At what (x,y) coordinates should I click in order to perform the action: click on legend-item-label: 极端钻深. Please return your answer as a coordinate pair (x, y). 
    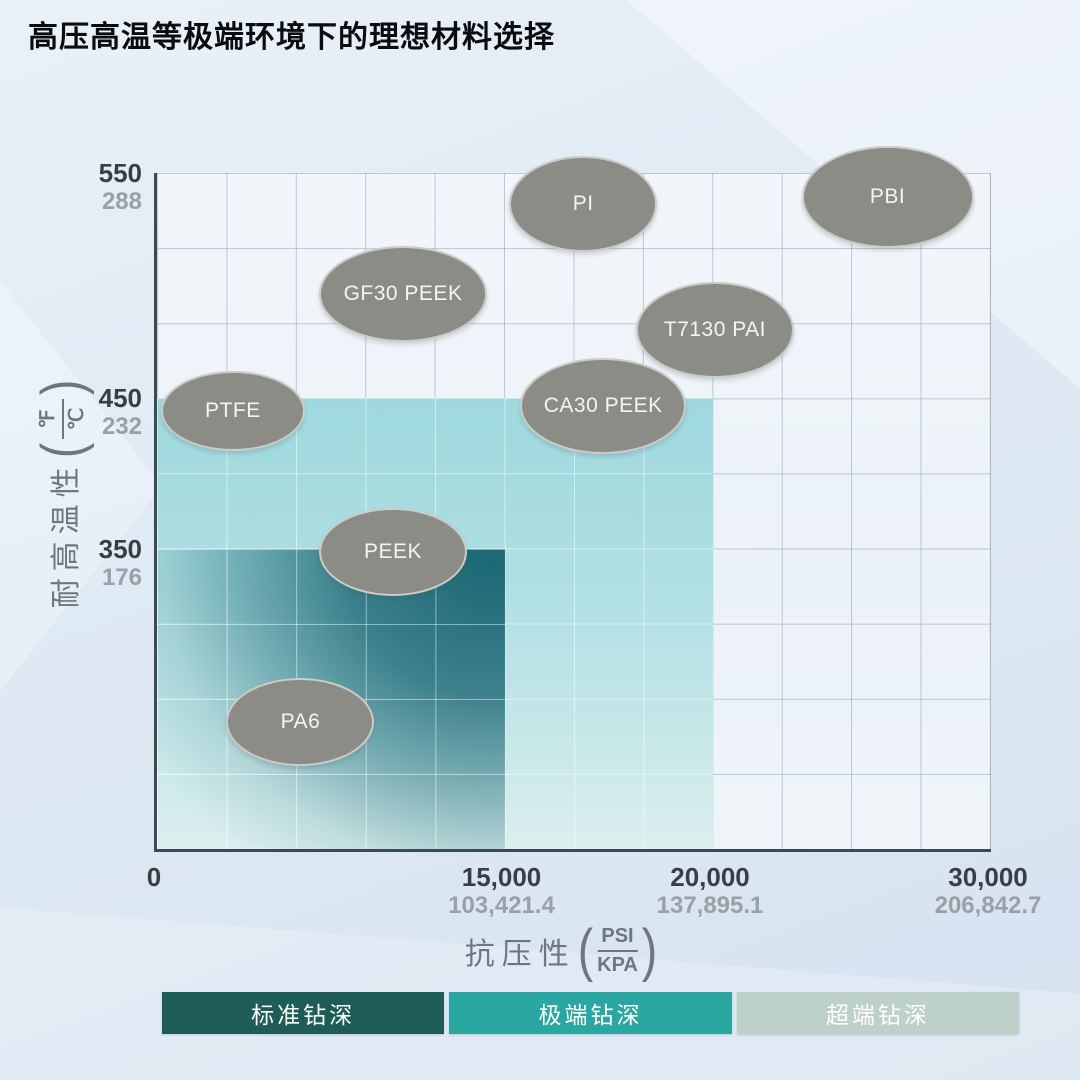
    Looking at the image, I should click on (590, 1015).